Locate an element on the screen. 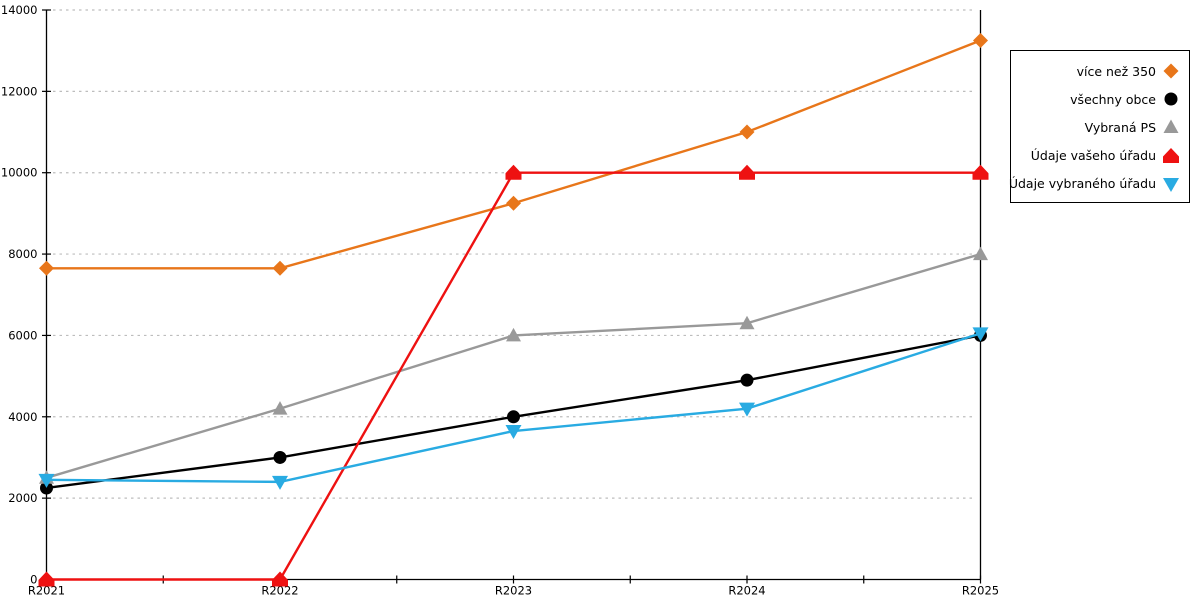  legend-item: Údaje vybraného úřadu is located at coordinates (1095, 184).